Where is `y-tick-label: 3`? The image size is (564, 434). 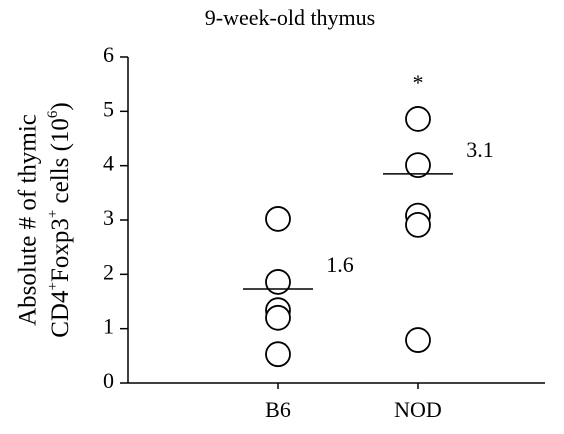
y-tick-label: 3 is located at coordinates (108, 217).